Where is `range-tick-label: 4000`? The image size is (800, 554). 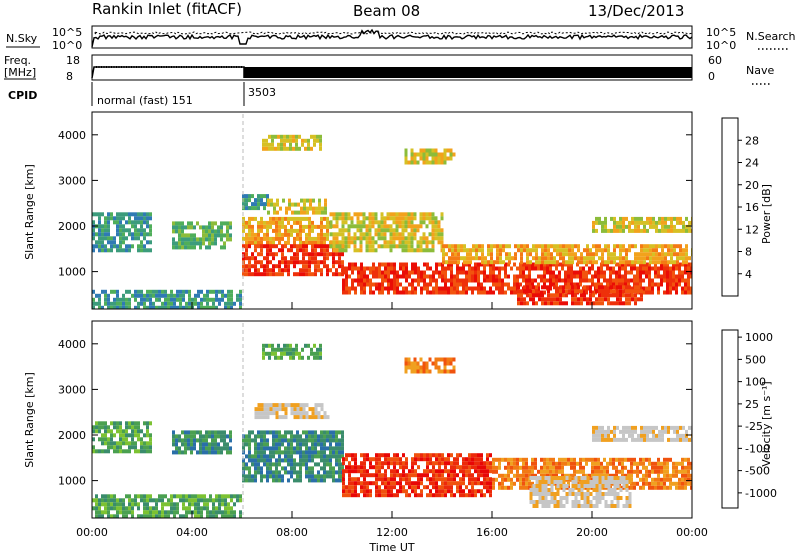 range-tick-label: 4000 is located at coordinates (72, 344).